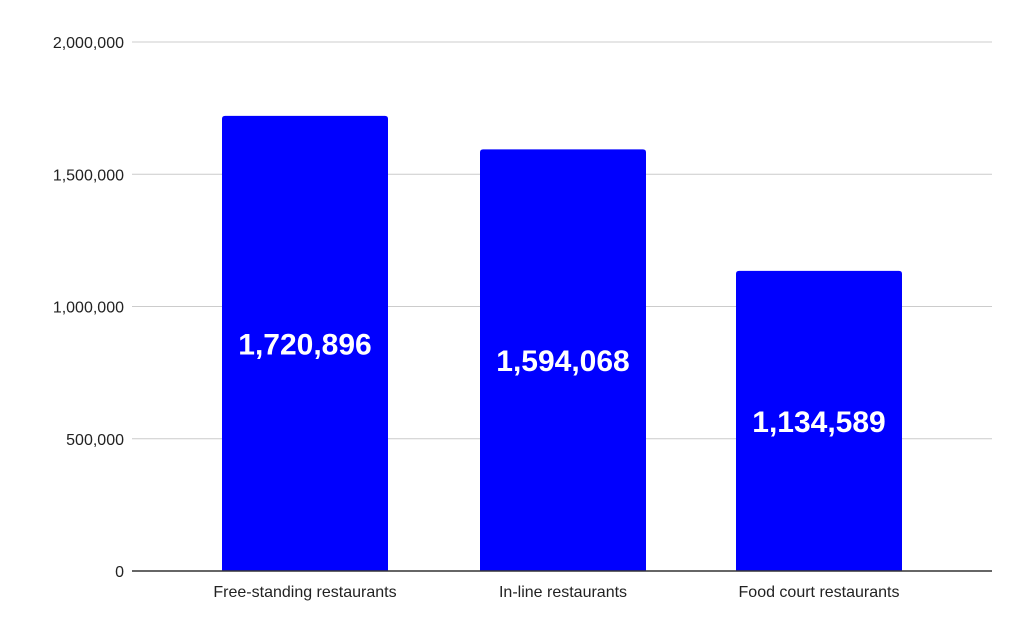 Image resolution: width=1024 pixels, height=633 pixels. What do you see at coordinates (95, 440) in the screenshot?
I see `y-tick-label: 500,000` at bounding box center [95, 440].